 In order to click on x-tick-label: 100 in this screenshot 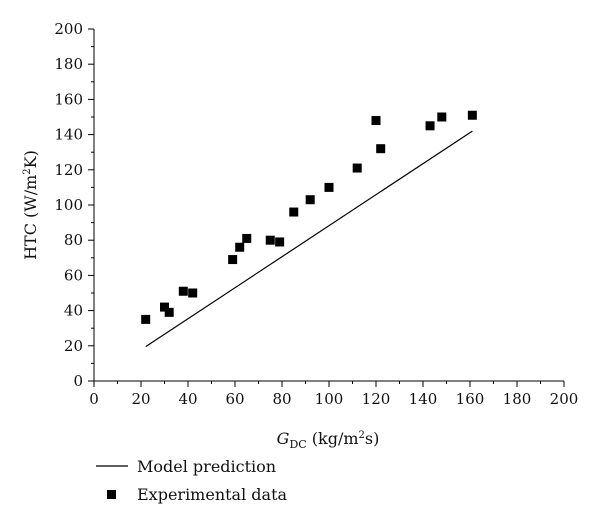, I will do `click(329, 399)`.